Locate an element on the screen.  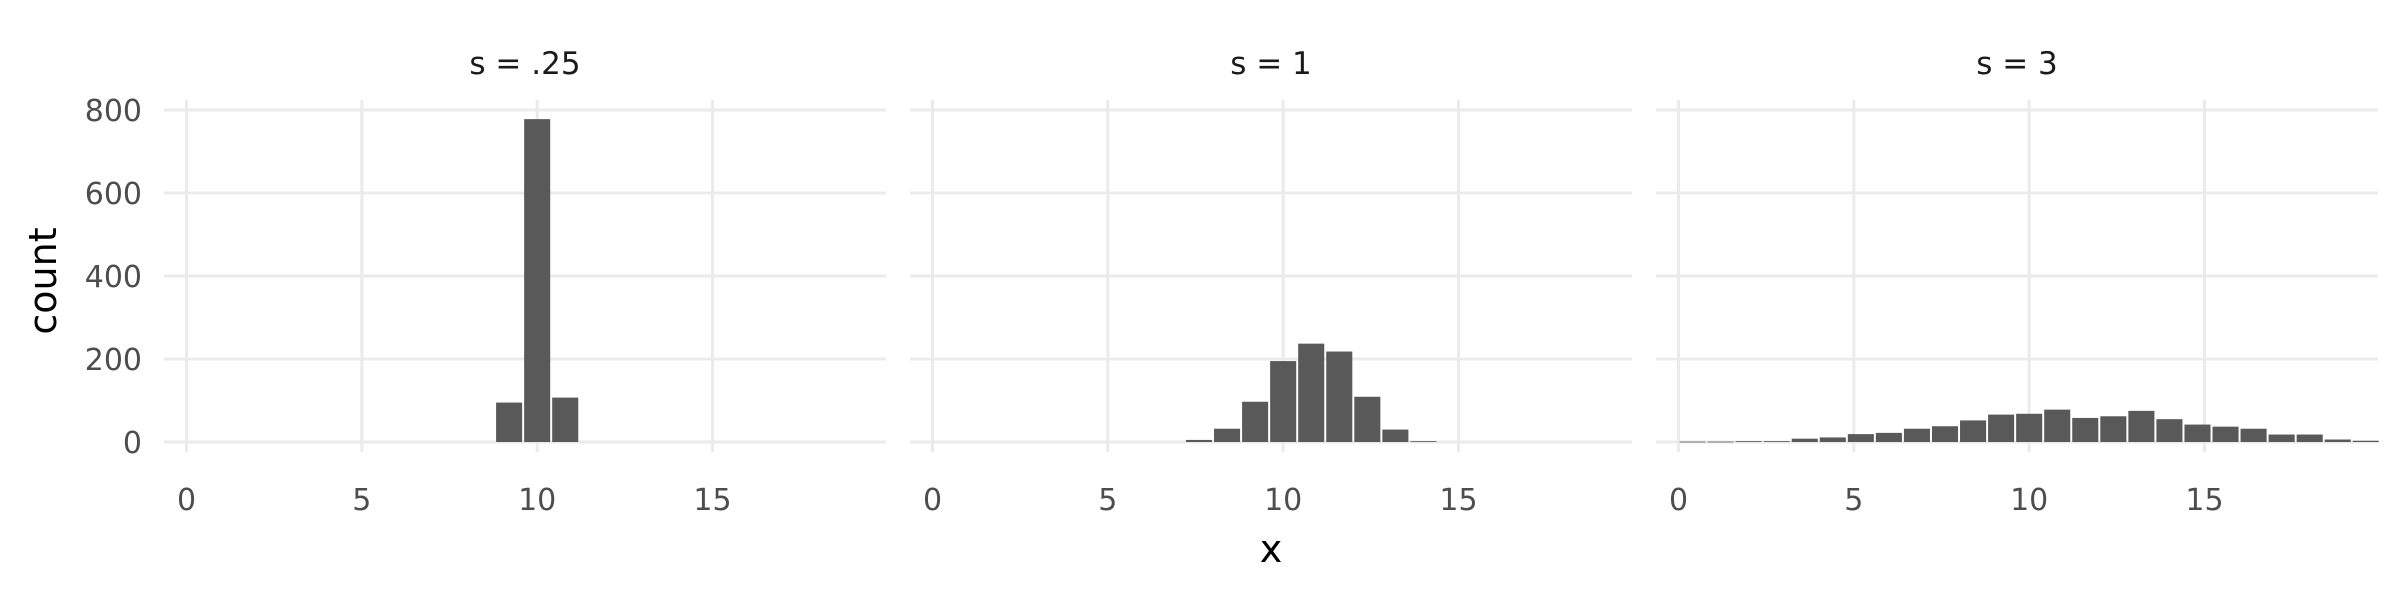
facet-title: s = 3 is located at coordinates (2017, 64).